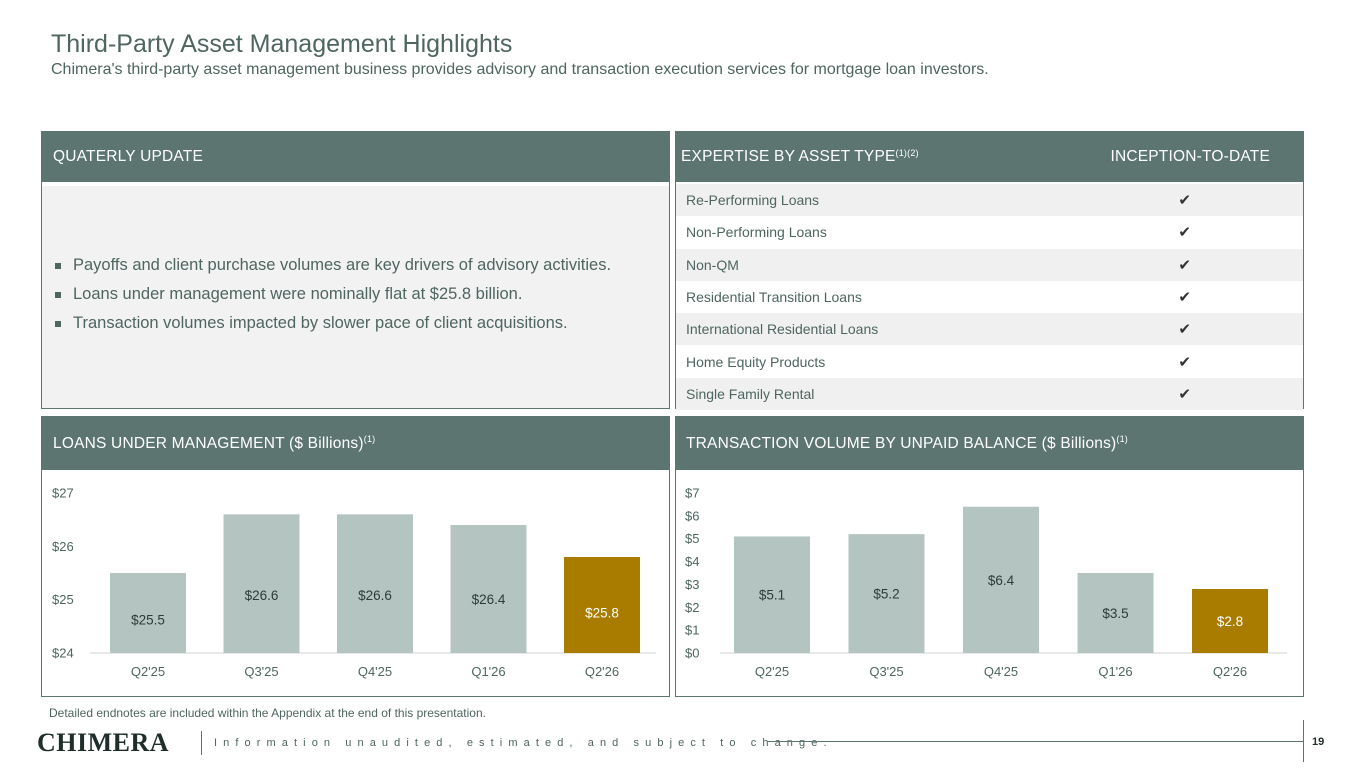 This screenshot has height=768, width=1365. What do you see at coordinates (148, 619) in the screenshot?
I see `data-label: $25.5` at bounding box center [148, 619].